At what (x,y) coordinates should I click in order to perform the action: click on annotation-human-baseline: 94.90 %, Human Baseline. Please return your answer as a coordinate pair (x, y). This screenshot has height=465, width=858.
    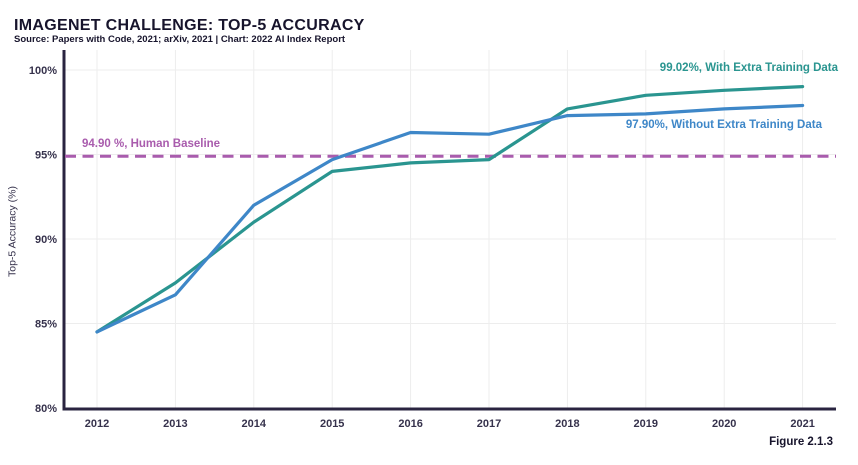
    Looking at the image, I should click on (151, 144).